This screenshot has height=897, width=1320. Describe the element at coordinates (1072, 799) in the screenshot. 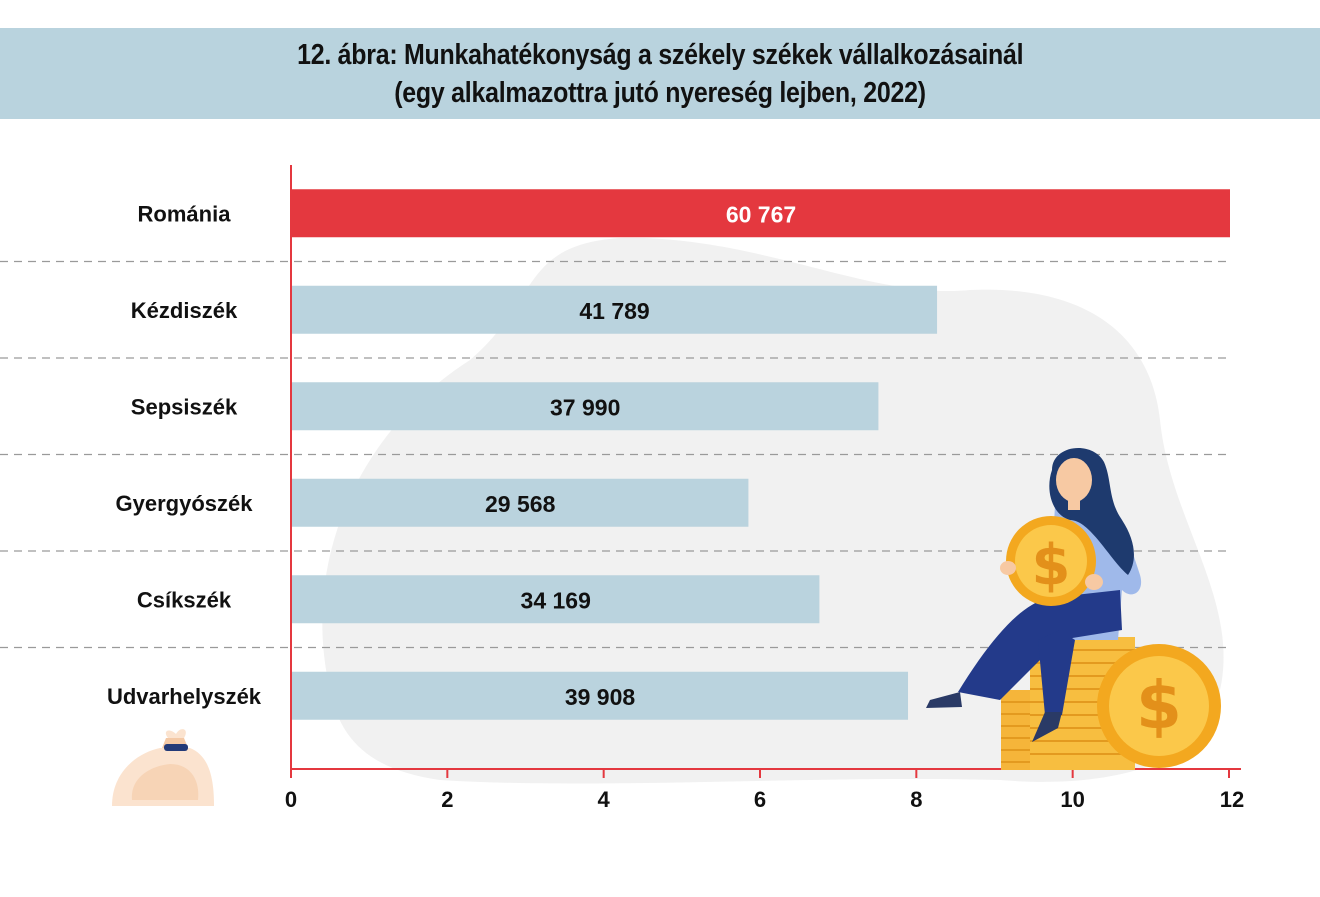

I see `x-tick-label: 10` at that location.